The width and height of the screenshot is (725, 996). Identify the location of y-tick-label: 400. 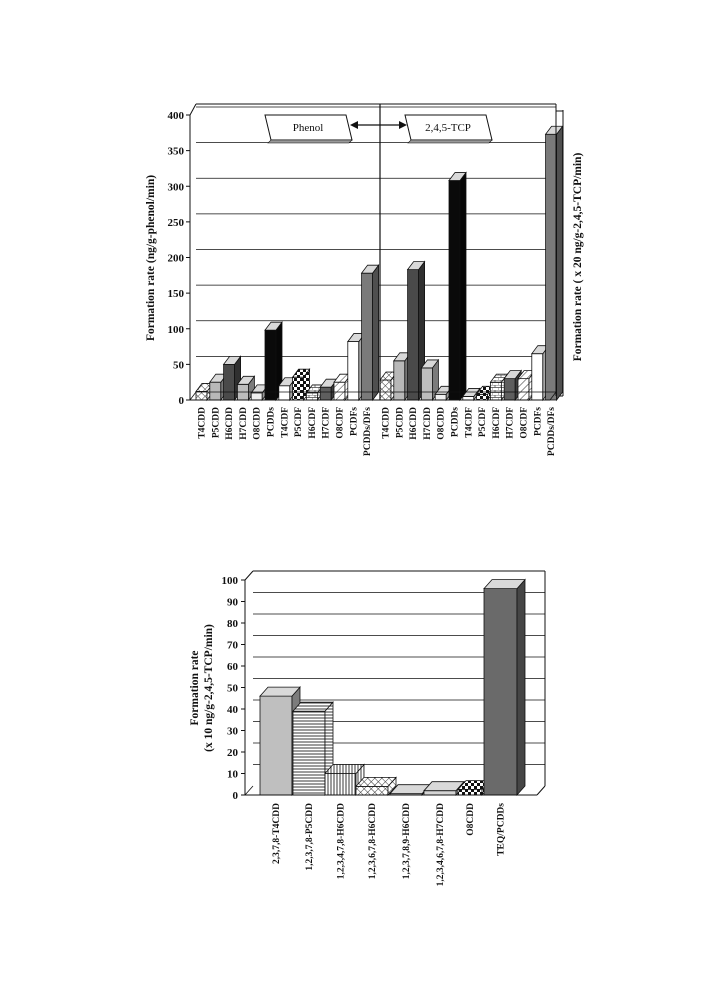
(176, 116).